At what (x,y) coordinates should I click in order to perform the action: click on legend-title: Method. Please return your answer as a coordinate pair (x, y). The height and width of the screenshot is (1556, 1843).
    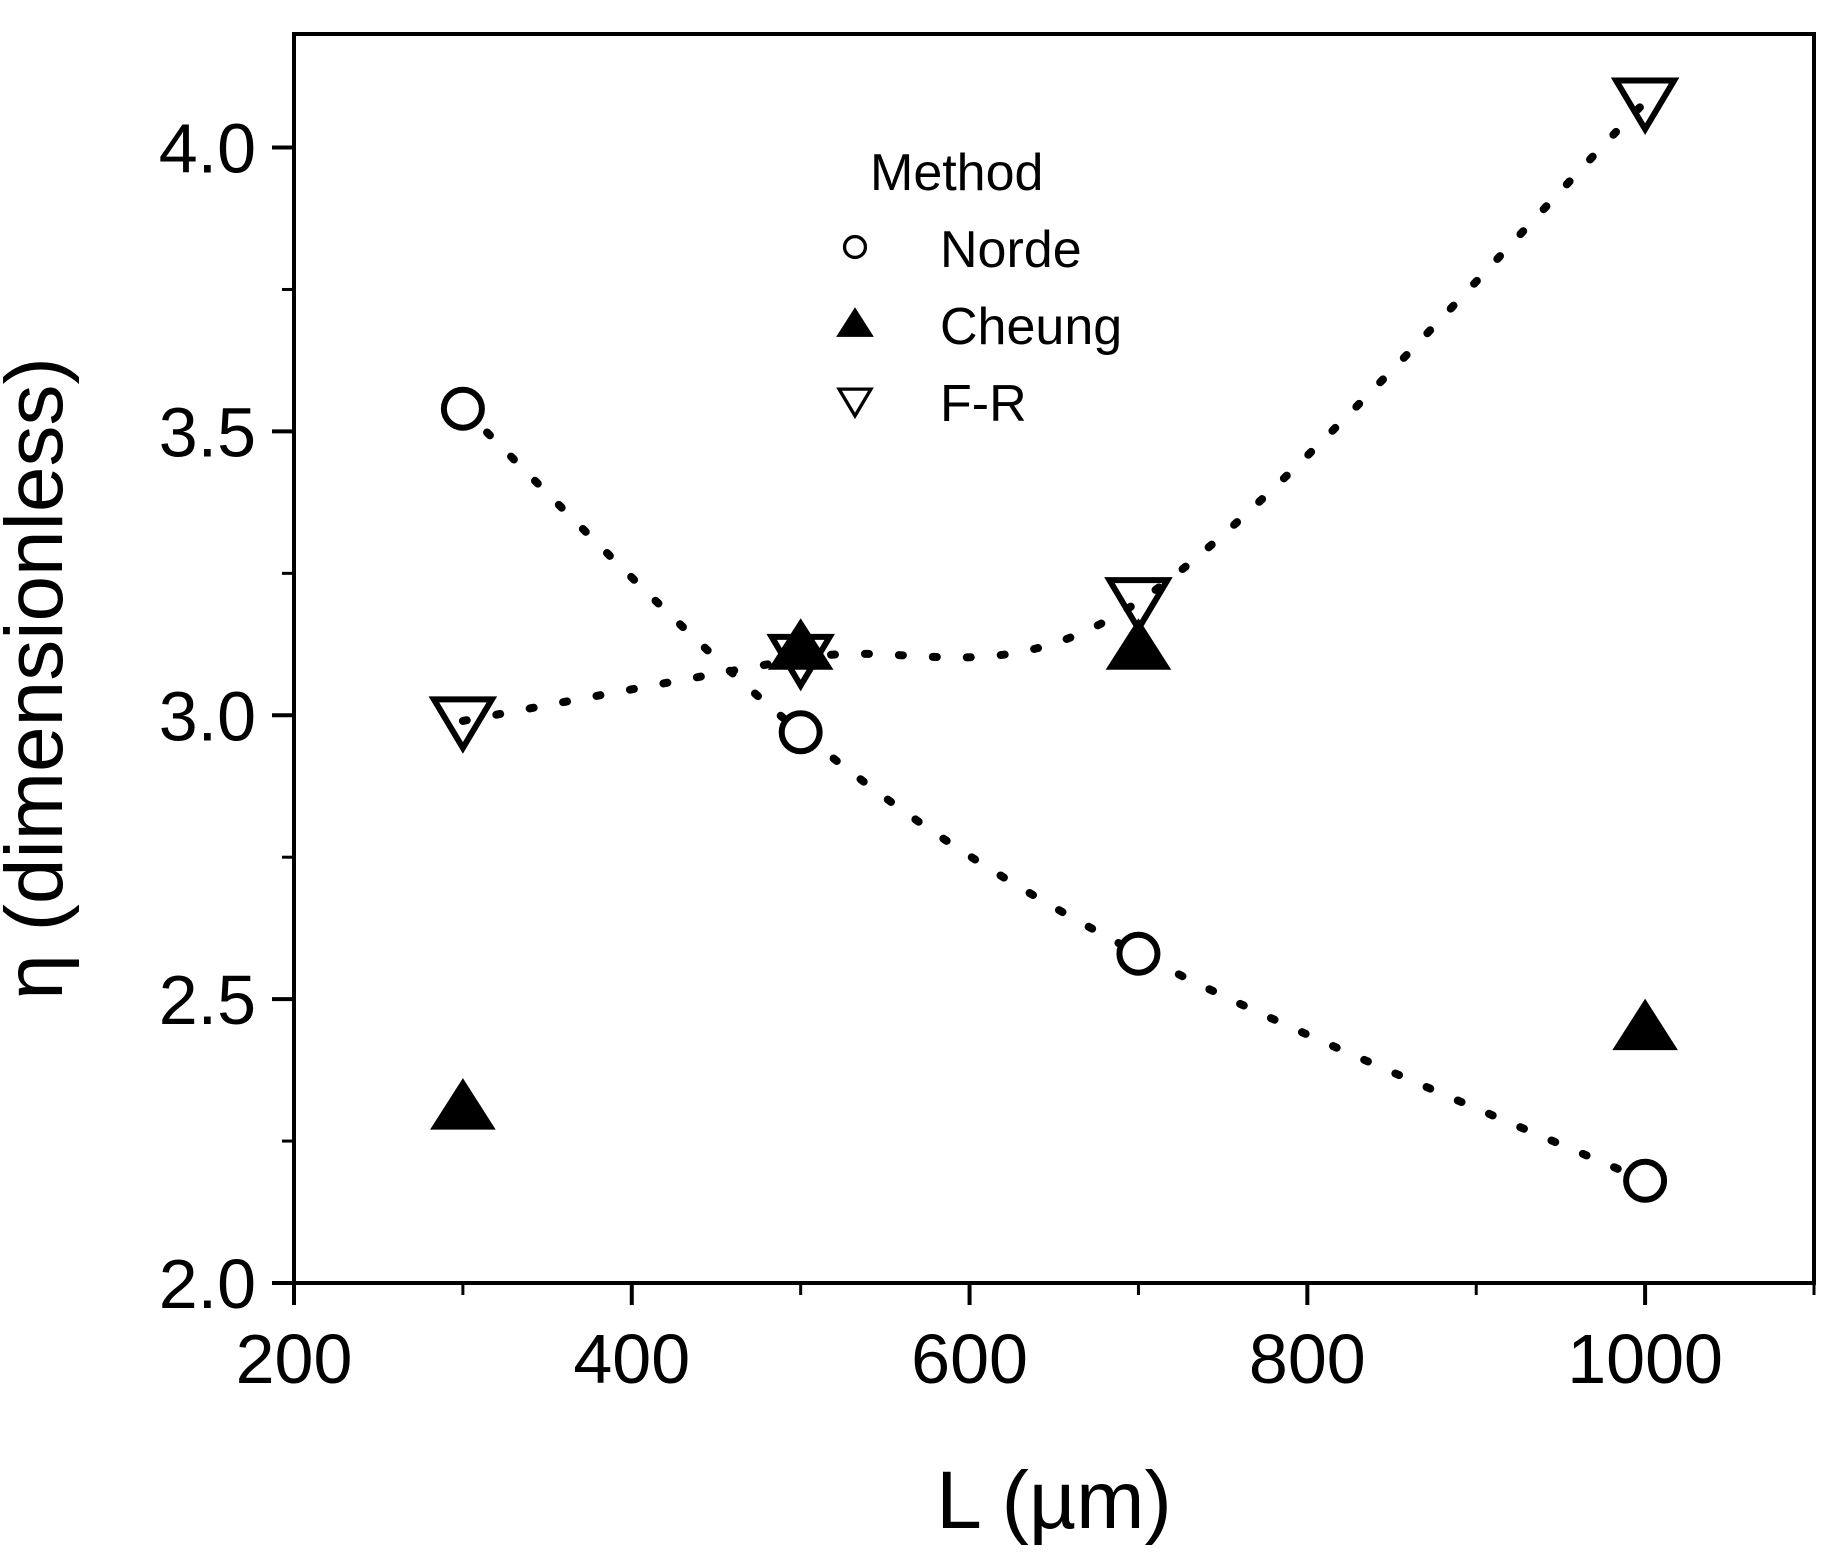
    Looking at the image, I should click on (956, 173).